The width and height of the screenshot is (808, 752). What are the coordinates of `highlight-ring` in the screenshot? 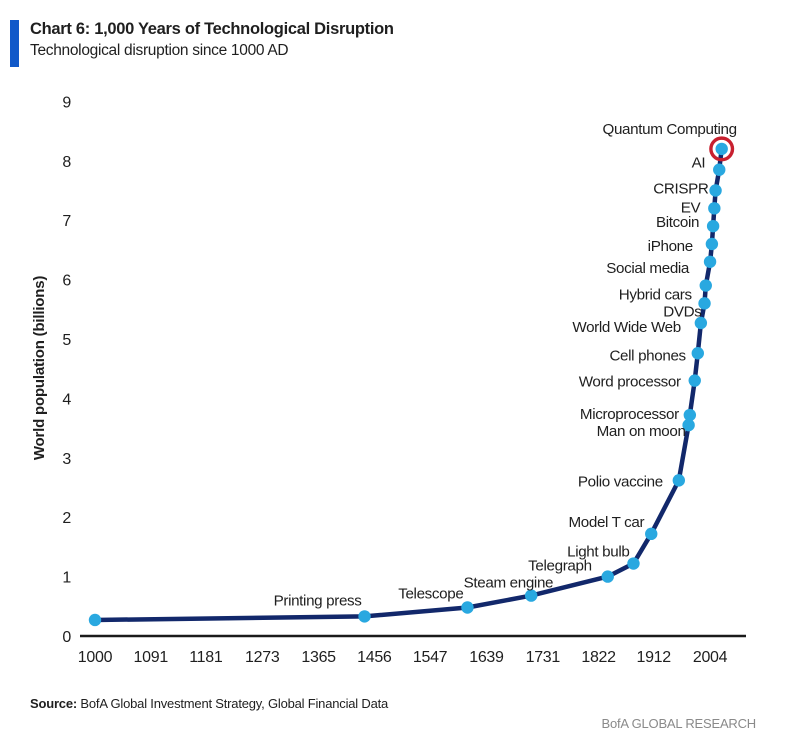 It's located at (722, 149).